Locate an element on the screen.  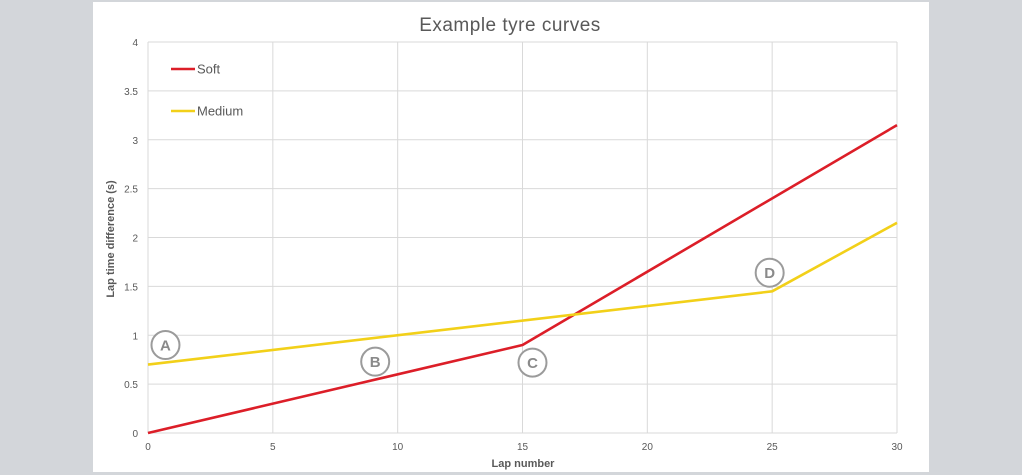
x-tick-label: 20 is located at coordinates (648, 447).